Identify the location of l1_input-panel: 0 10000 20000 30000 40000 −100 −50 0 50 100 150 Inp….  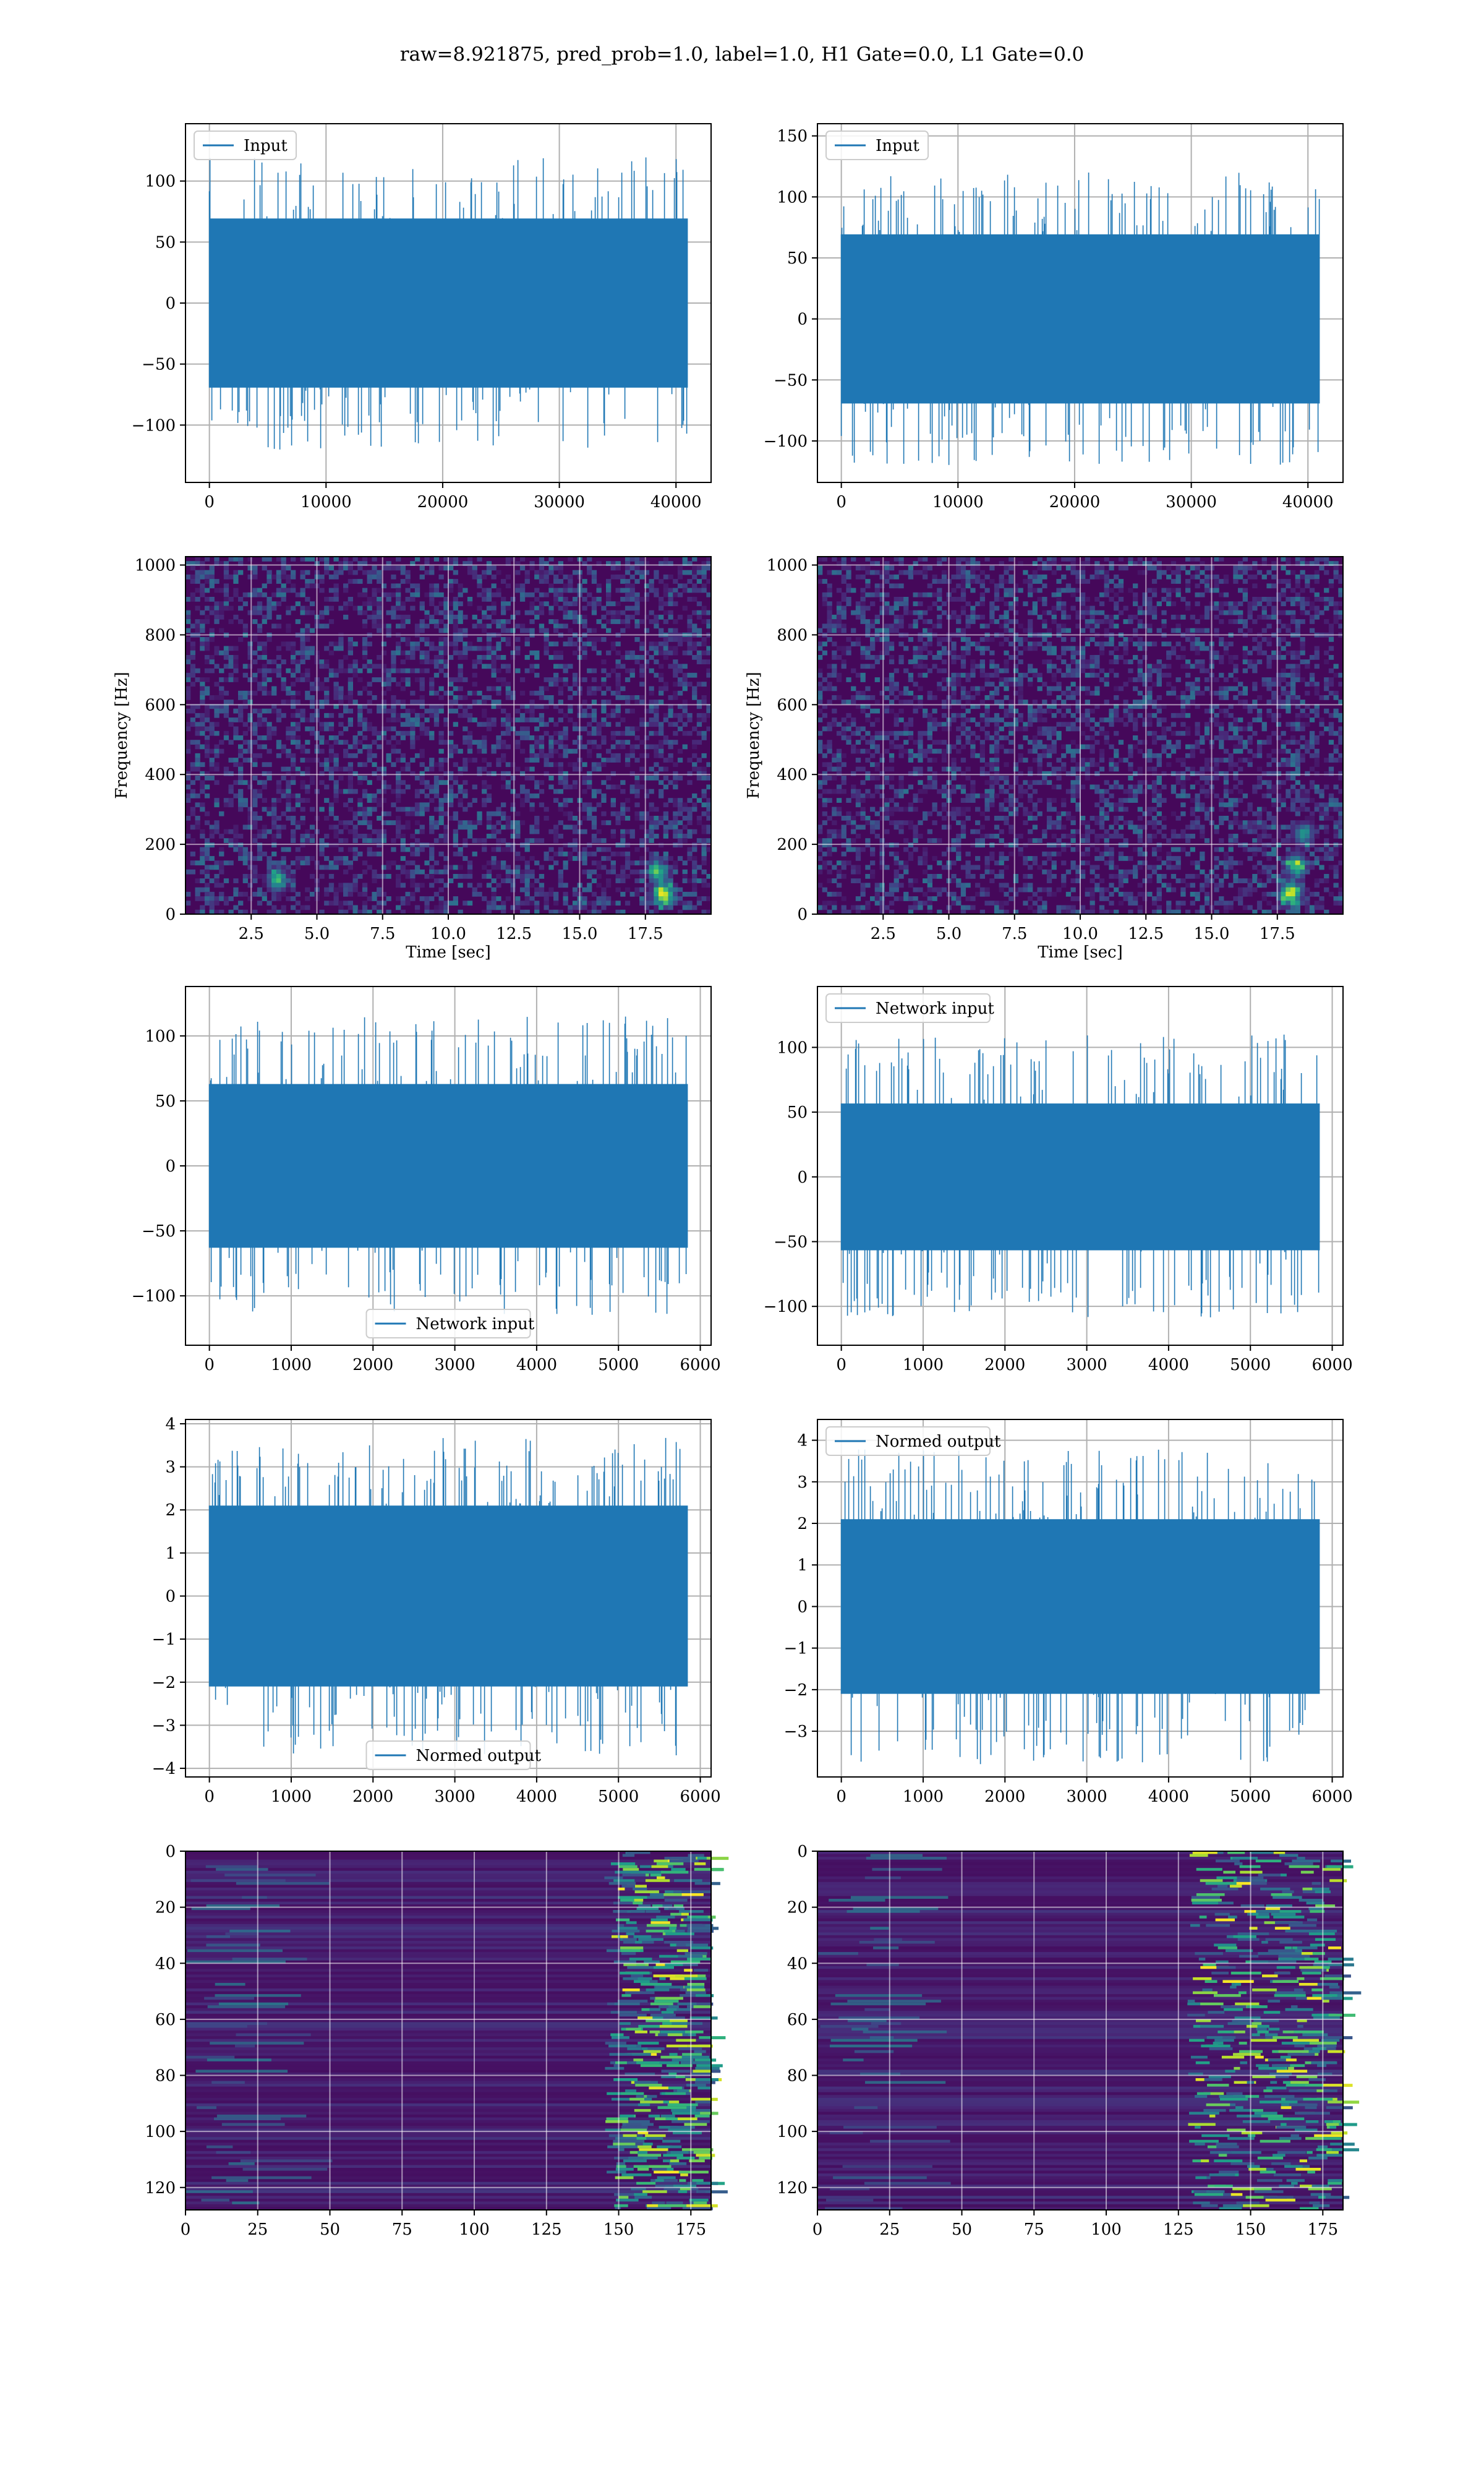
(1054, 317).